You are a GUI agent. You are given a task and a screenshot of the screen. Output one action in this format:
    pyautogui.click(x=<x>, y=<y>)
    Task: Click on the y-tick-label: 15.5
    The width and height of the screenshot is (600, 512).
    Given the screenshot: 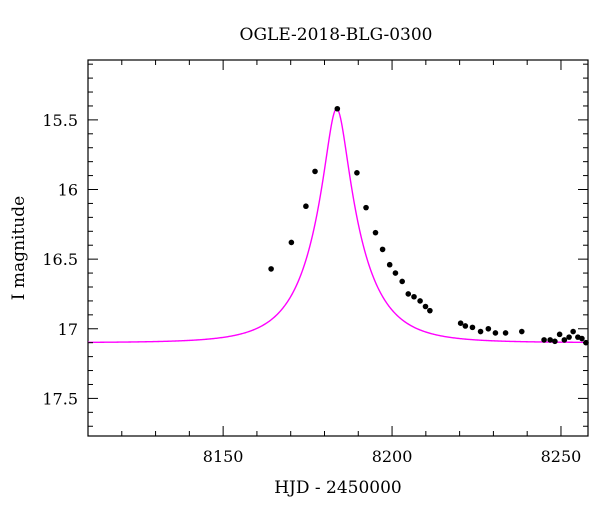 What is the action you would take?
    pyautogui.click(x=60, y=120)
    